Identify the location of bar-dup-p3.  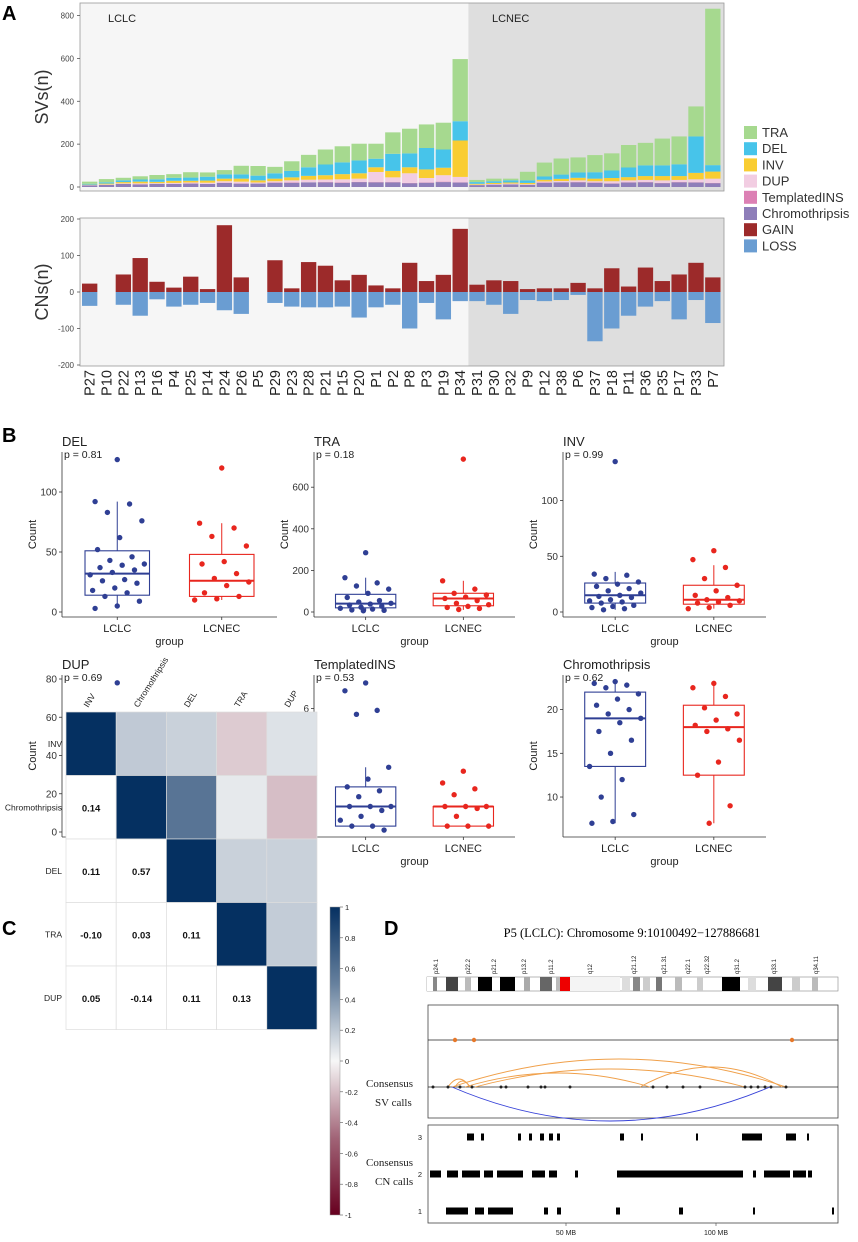
(426, 180).